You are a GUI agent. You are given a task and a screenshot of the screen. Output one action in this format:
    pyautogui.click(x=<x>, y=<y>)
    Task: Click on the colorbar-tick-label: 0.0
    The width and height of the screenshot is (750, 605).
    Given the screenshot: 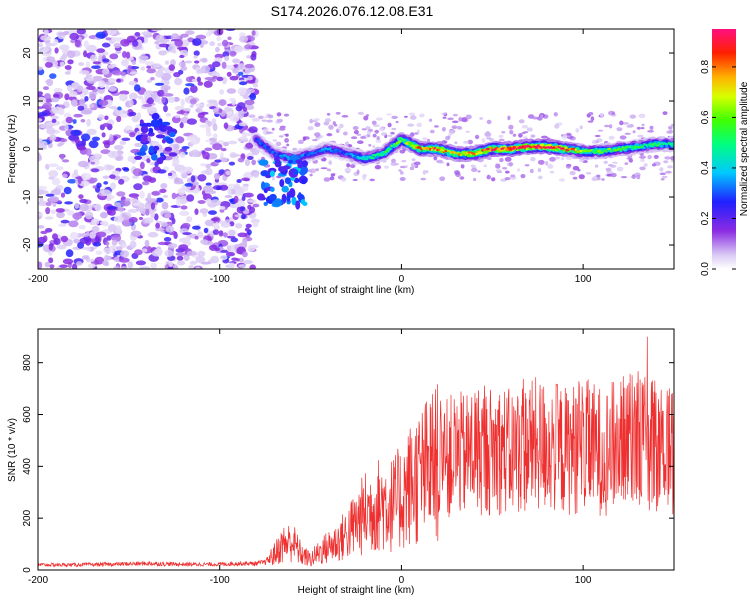 What is the action you would take?
    pyautogui.click(x=705, y=269)
    